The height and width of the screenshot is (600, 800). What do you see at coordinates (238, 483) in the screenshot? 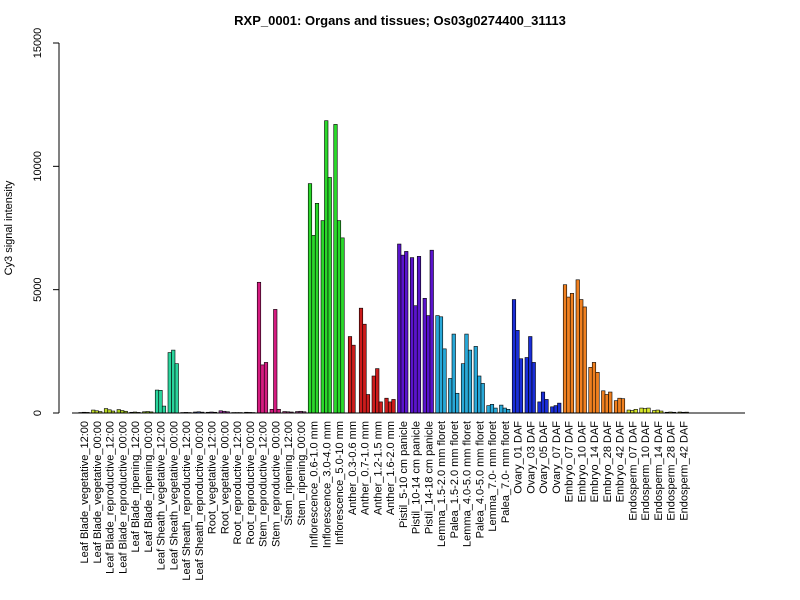
I see `x-tick-label: Root_reproductive_12:00` at bounding box center [238, 483].